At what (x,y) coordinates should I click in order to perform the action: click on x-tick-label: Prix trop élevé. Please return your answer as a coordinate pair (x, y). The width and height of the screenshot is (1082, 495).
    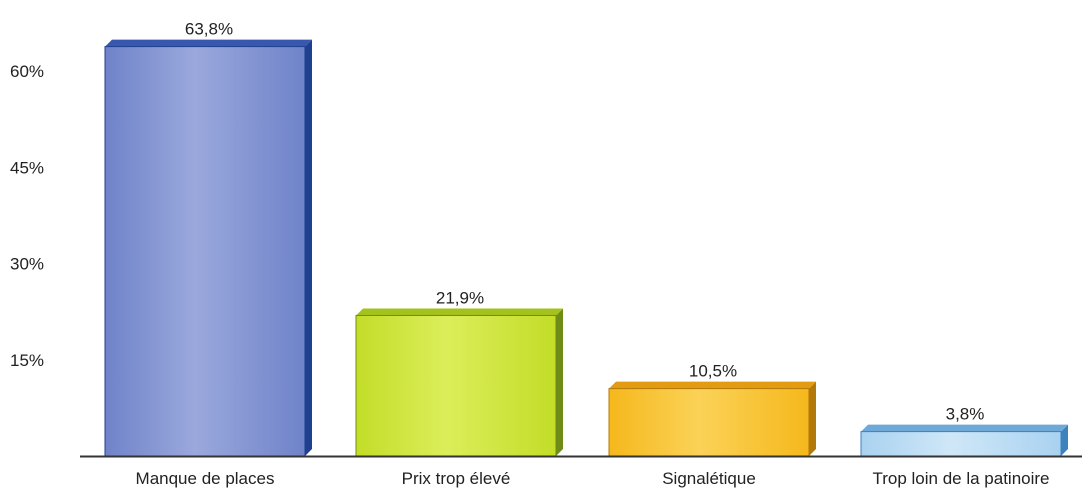
    Looking at the image, I should click on (456, 478).